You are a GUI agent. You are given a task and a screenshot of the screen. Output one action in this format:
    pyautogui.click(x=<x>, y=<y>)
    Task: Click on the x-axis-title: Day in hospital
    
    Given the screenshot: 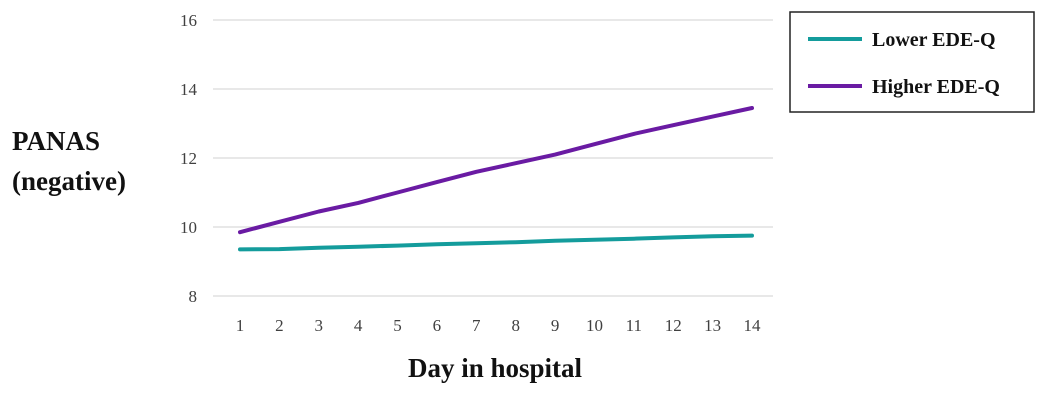 What is the action you would take?
    pyautogui.click(x=495, y=368)
    